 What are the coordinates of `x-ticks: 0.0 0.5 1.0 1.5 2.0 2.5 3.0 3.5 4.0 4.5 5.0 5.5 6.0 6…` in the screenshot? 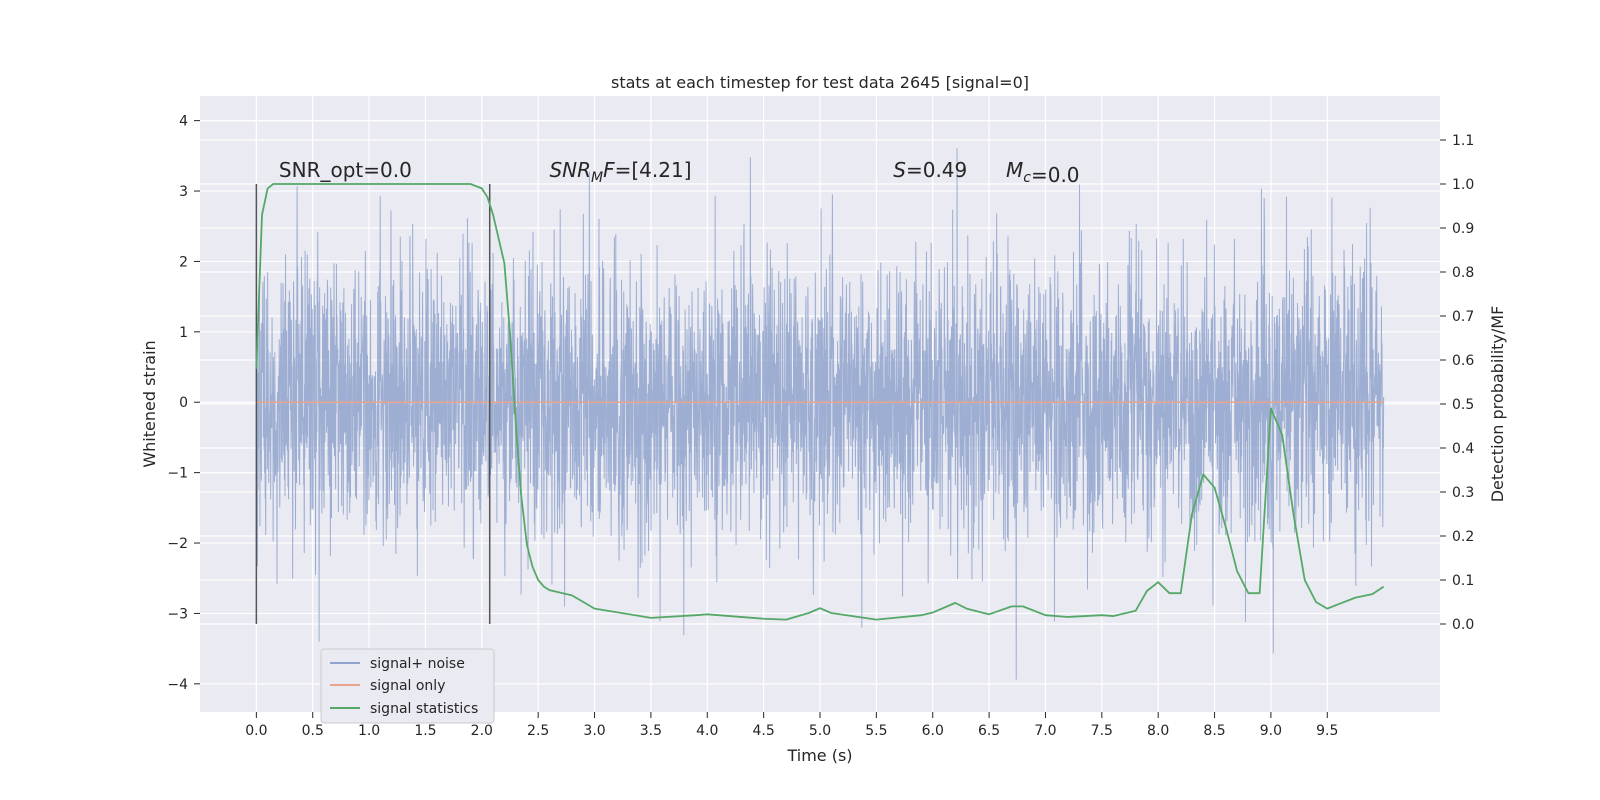 It's located at (791, 725).